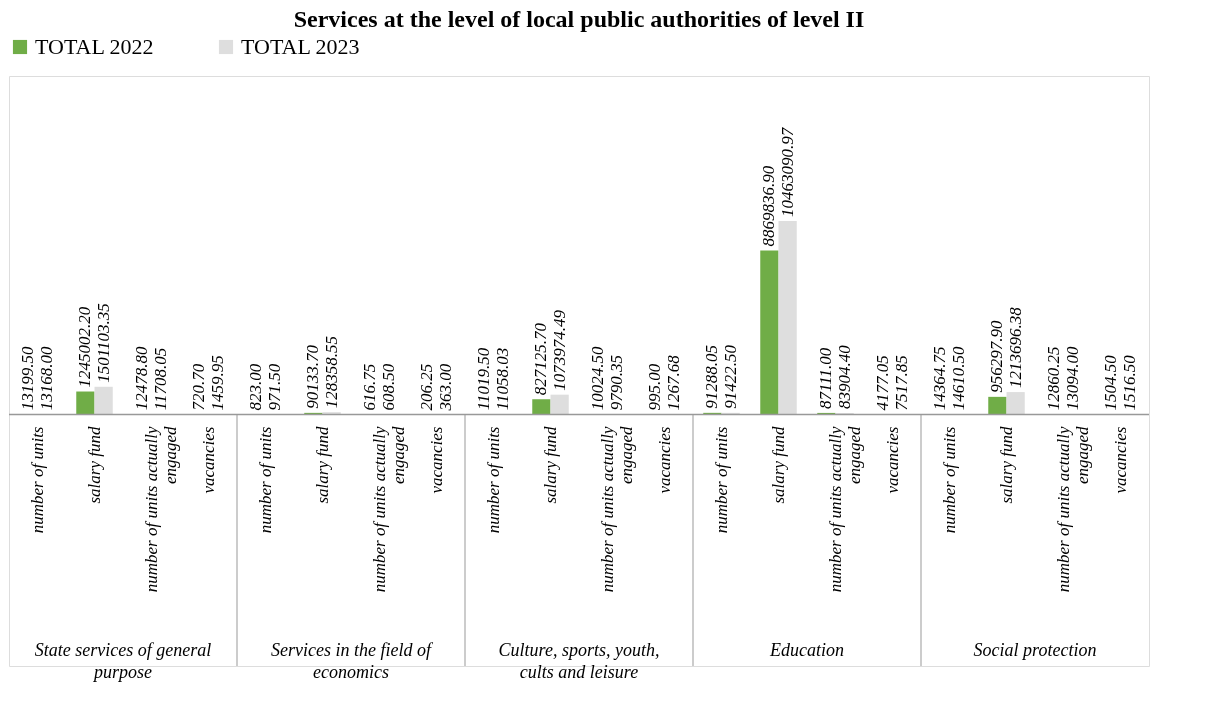  I want to click on data-label: 1213696.38, so click(1015, 347).